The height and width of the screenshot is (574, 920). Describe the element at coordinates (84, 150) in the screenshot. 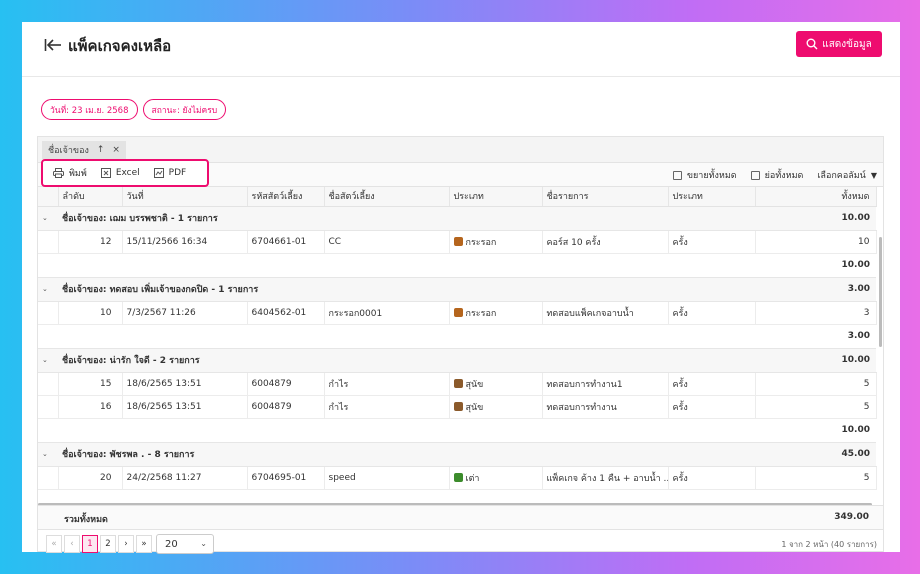

I see `group-by-owner-pill: ชื่อเจ้าของ ↑ ×` at that location.